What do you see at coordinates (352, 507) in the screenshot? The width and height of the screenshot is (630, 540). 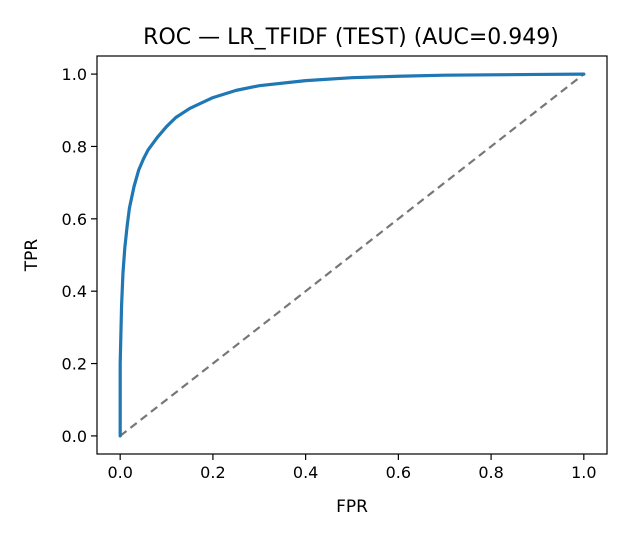 I see `x-axis-label: FPR` at bounding box center [352, 507].